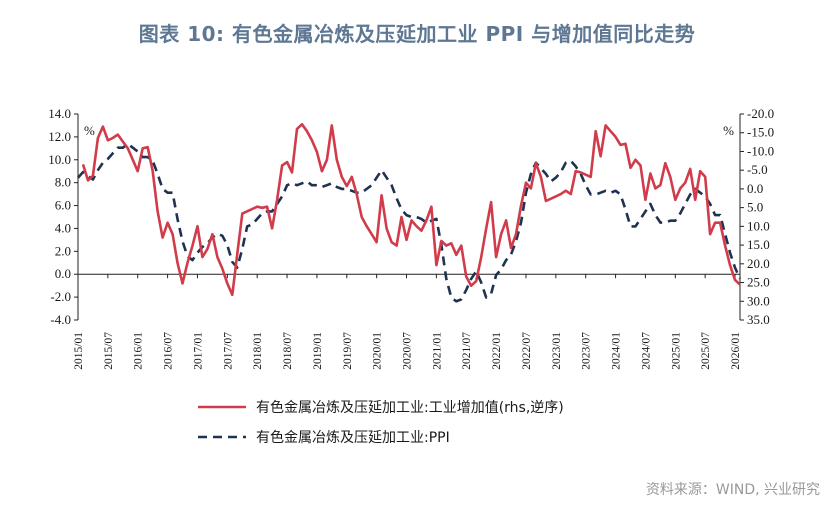 Image resolution: width=834 pixels, height=511 pixels. What do you see at coordinates (467, 351) in the screenshot?
I see `x-tick-label: 2021/07` at bounding box center [467, 351].